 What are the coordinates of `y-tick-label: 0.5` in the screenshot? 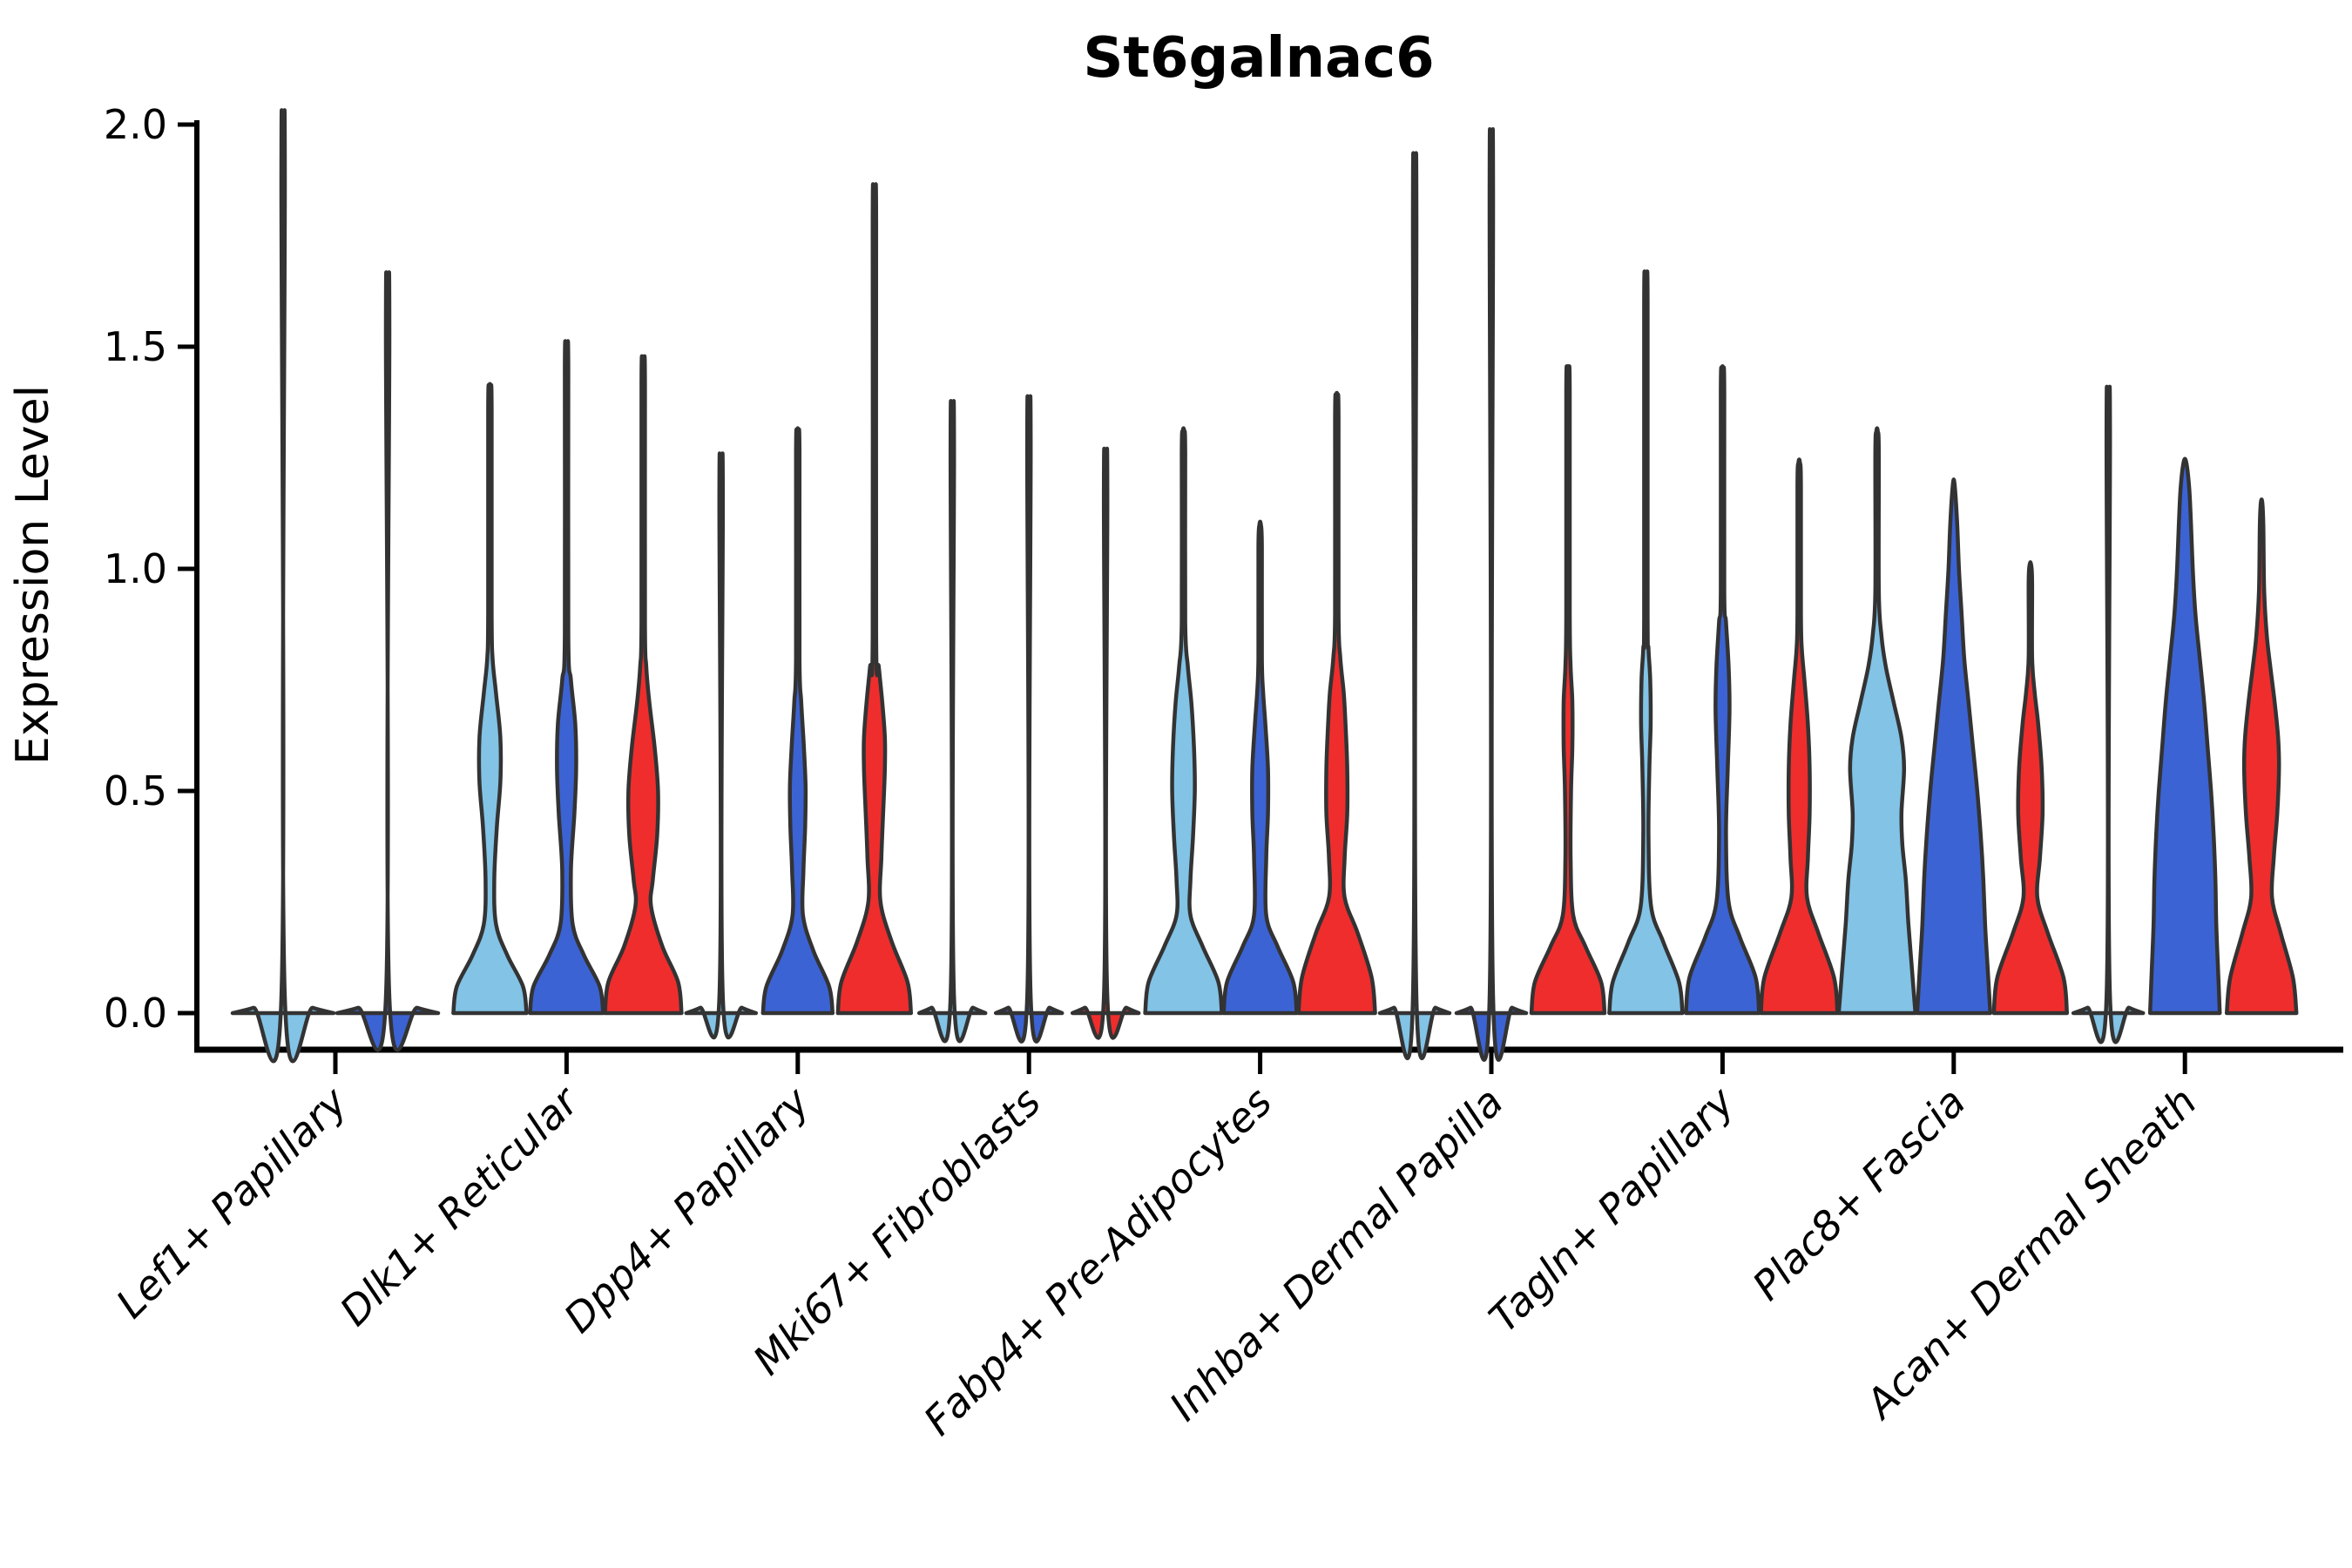 It's located at (135, 790).